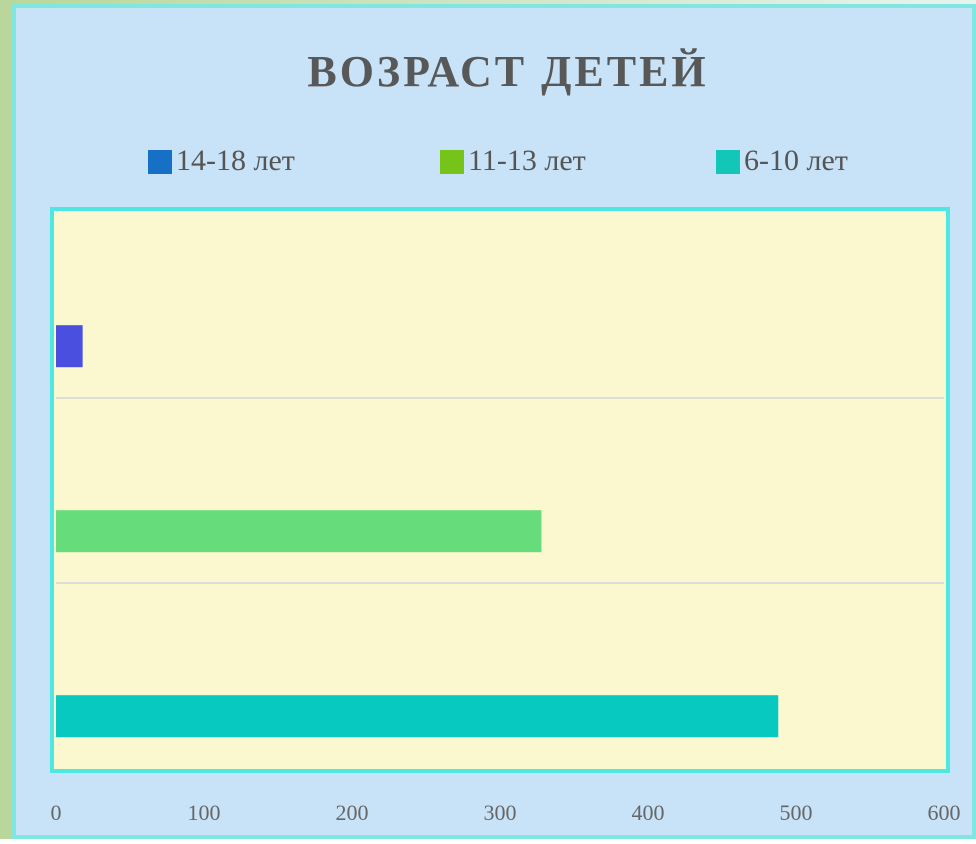  What do you see at coordinates (204, 812) in the screenshot?
I see `x-tick-label: 100` at bounding box center [204, 812].